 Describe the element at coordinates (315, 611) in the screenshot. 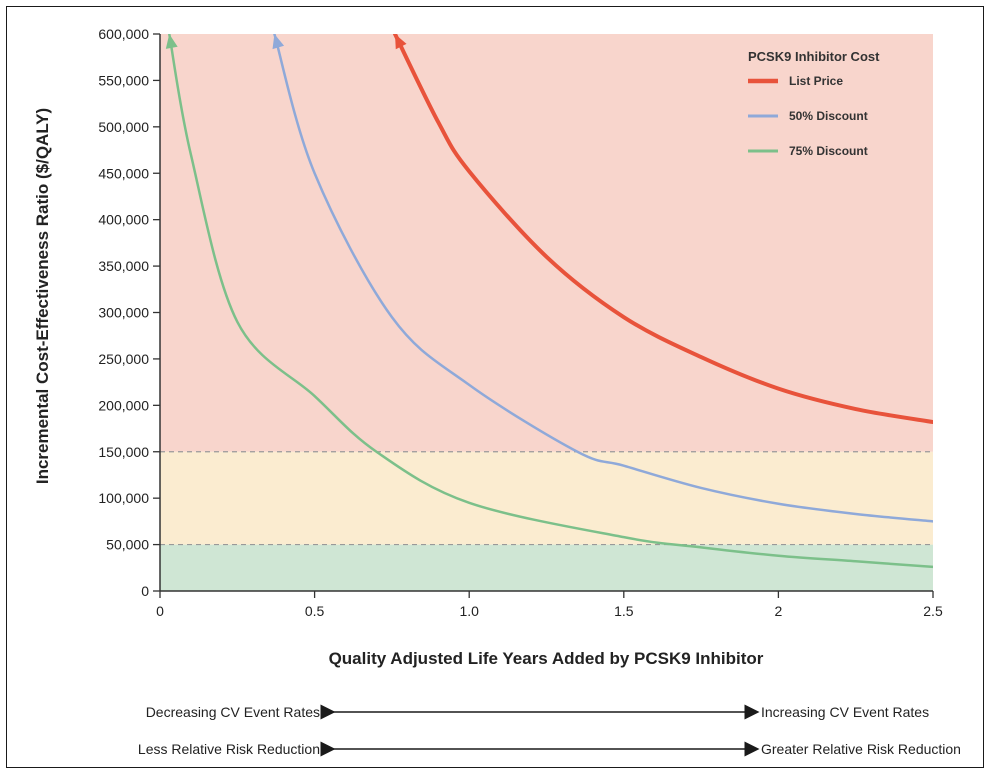

I see `x-tick-label: 0.5` at that location.